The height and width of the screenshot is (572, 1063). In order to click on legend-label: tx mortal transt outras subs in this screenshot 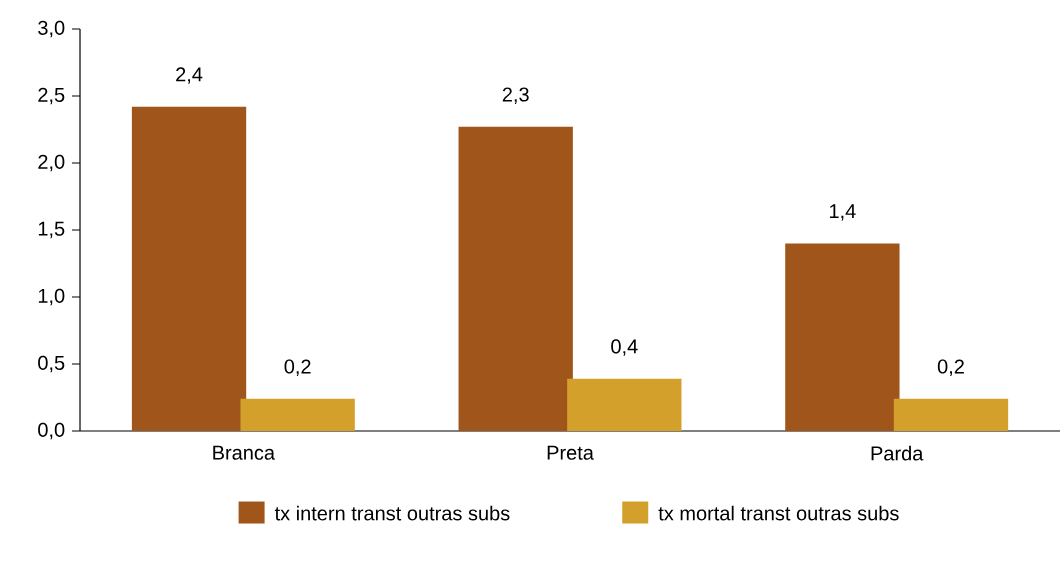, I will do `click(778, 513)`.